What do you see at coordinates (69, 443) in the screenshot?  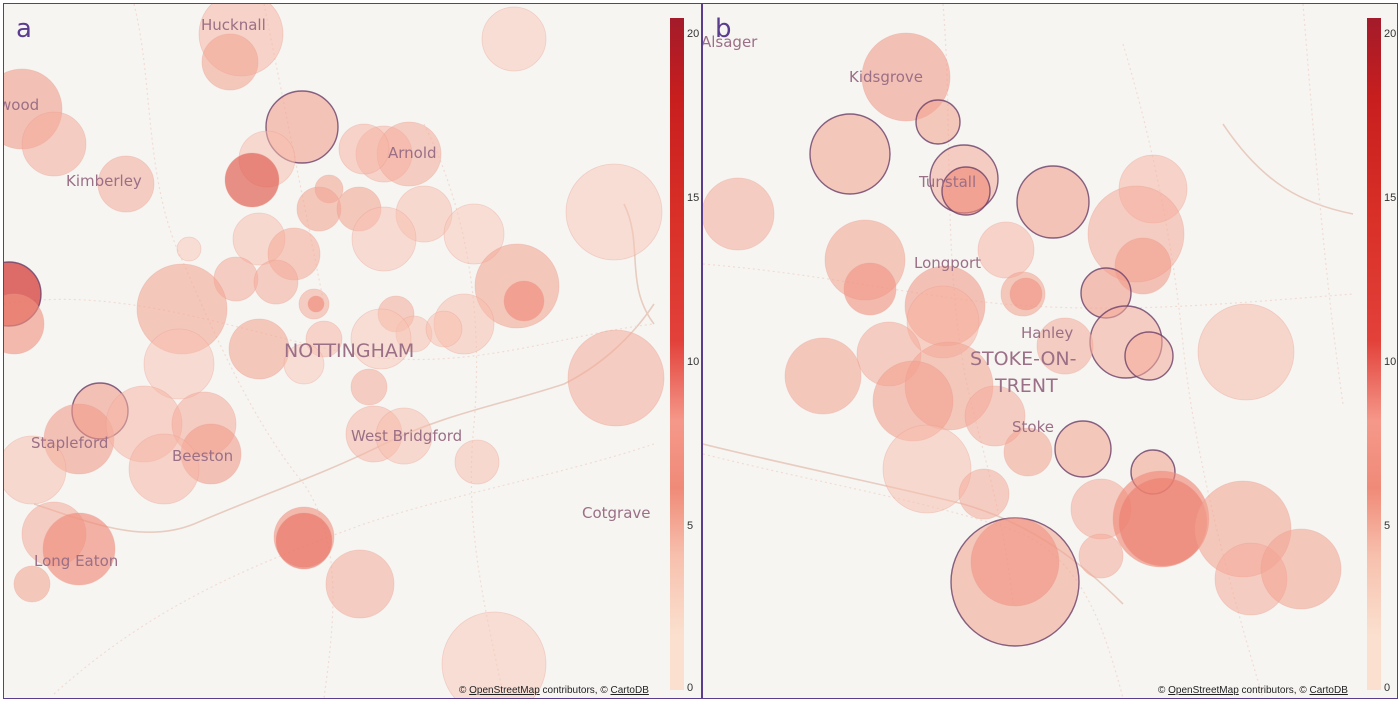 I see `place-label: Stapleford` at bounding box center [69, 443].